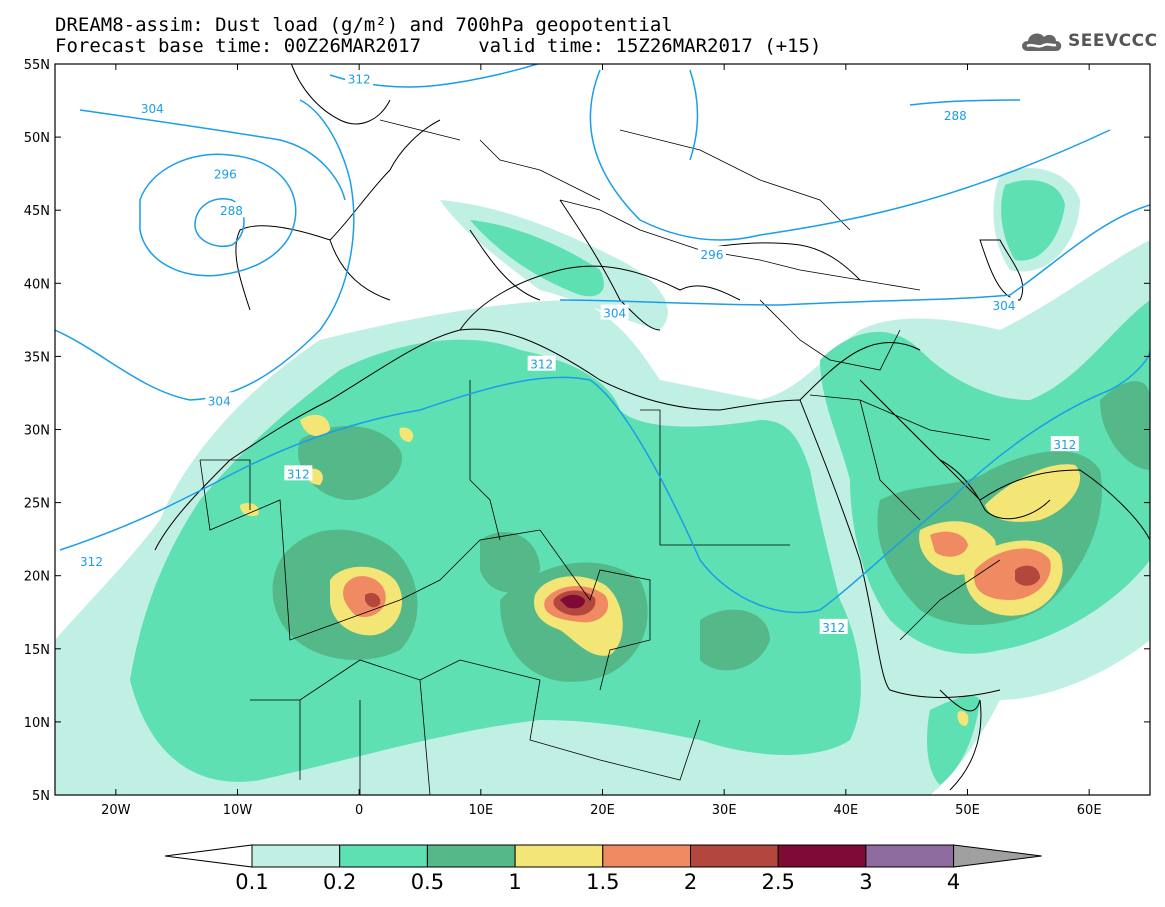 The width and height of the screenshot is (1165, 907). What do you see at coordinates (37, 138) in the screenshot?
I see `lat-label: 50N` at bounding box center [37, 138].